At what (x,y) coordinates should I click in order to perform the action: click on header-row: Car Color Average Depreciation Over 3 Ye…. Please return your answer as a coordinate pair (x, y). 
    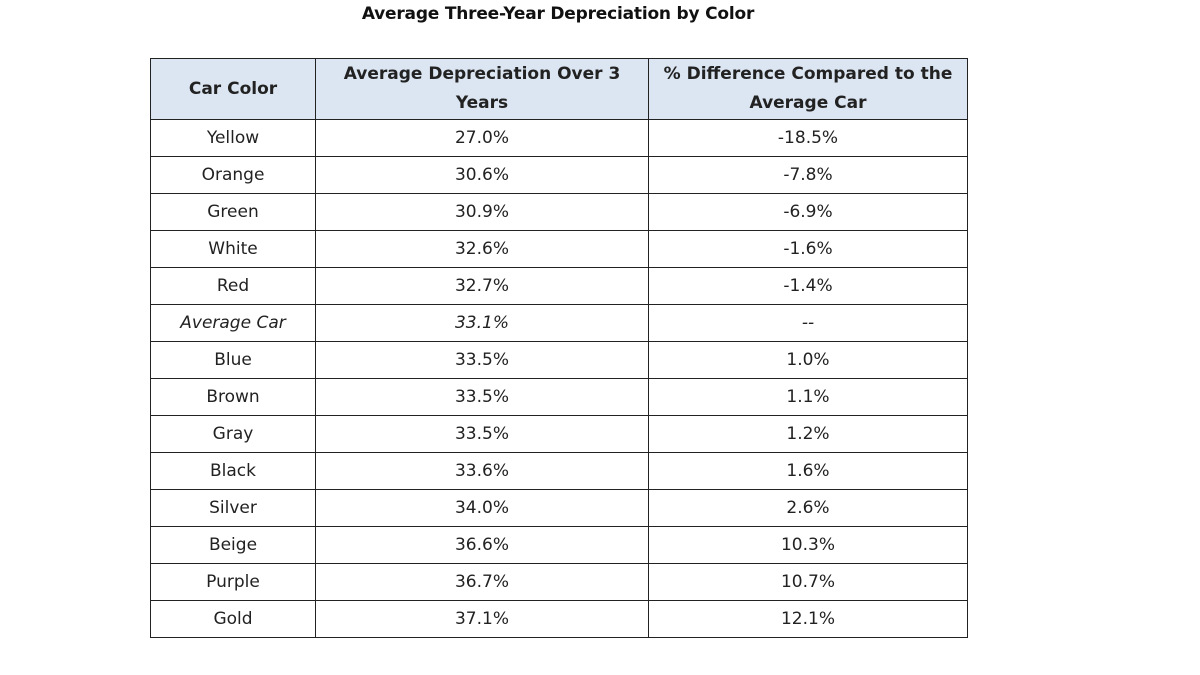
    Looking at the image, I should click on (559, 89).